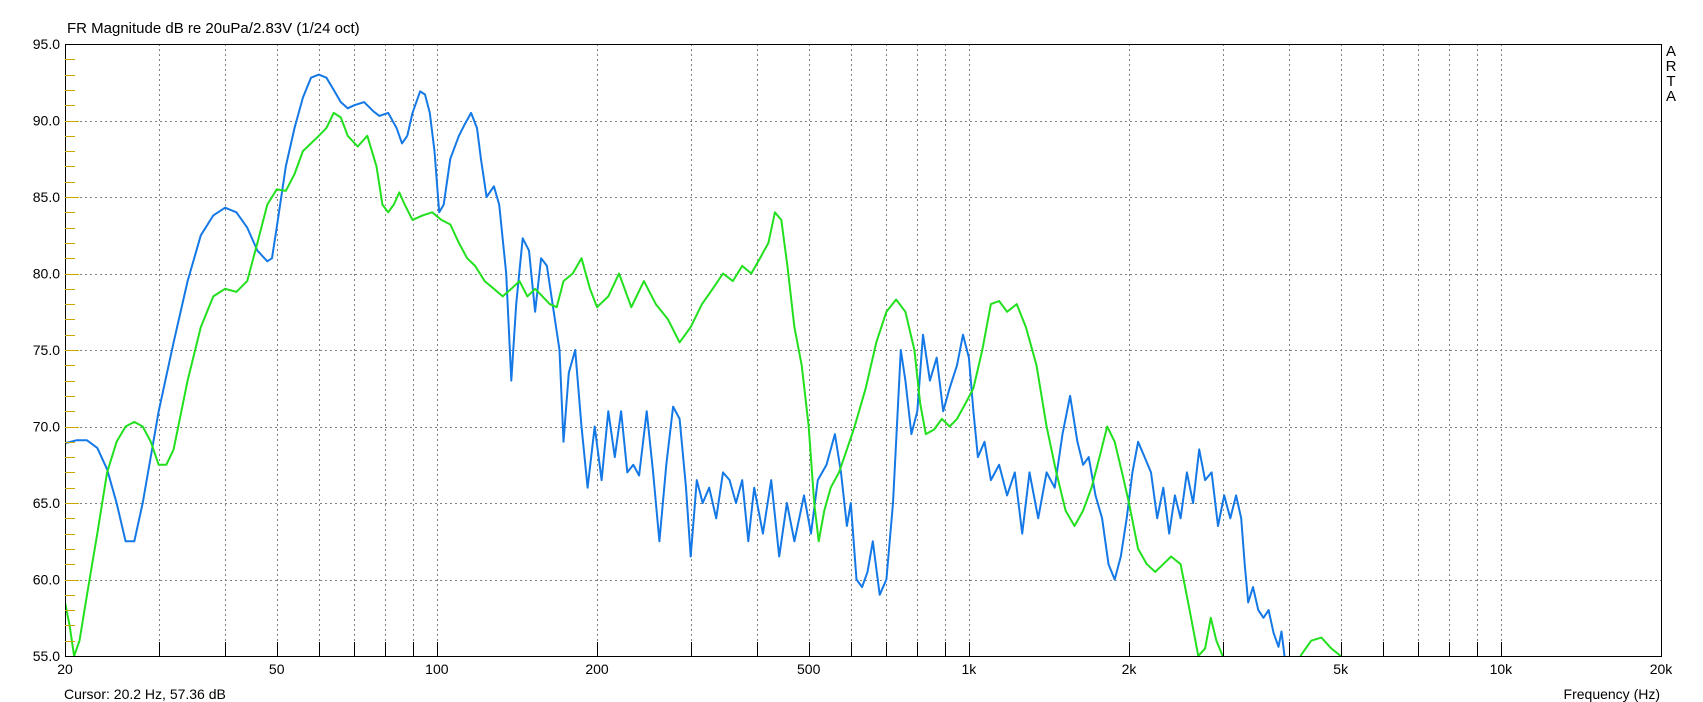 The image size is (1703, 702). What do you see at coordinates (46, 350) in the screenshot?
I see `y-tick-label: 75.0` at bounding box center [46, 350].